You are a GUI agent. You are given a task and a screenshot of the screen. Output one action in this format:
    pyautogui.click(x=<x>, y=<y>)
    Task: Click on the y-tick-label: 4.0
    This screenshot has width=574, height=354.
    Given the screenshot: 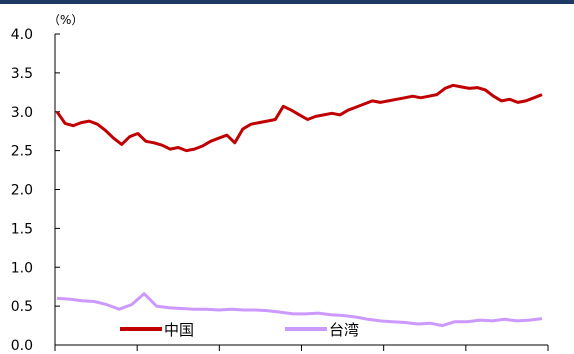 What is the action you would take?
    pyautogui.click(x=22, y=35)
    